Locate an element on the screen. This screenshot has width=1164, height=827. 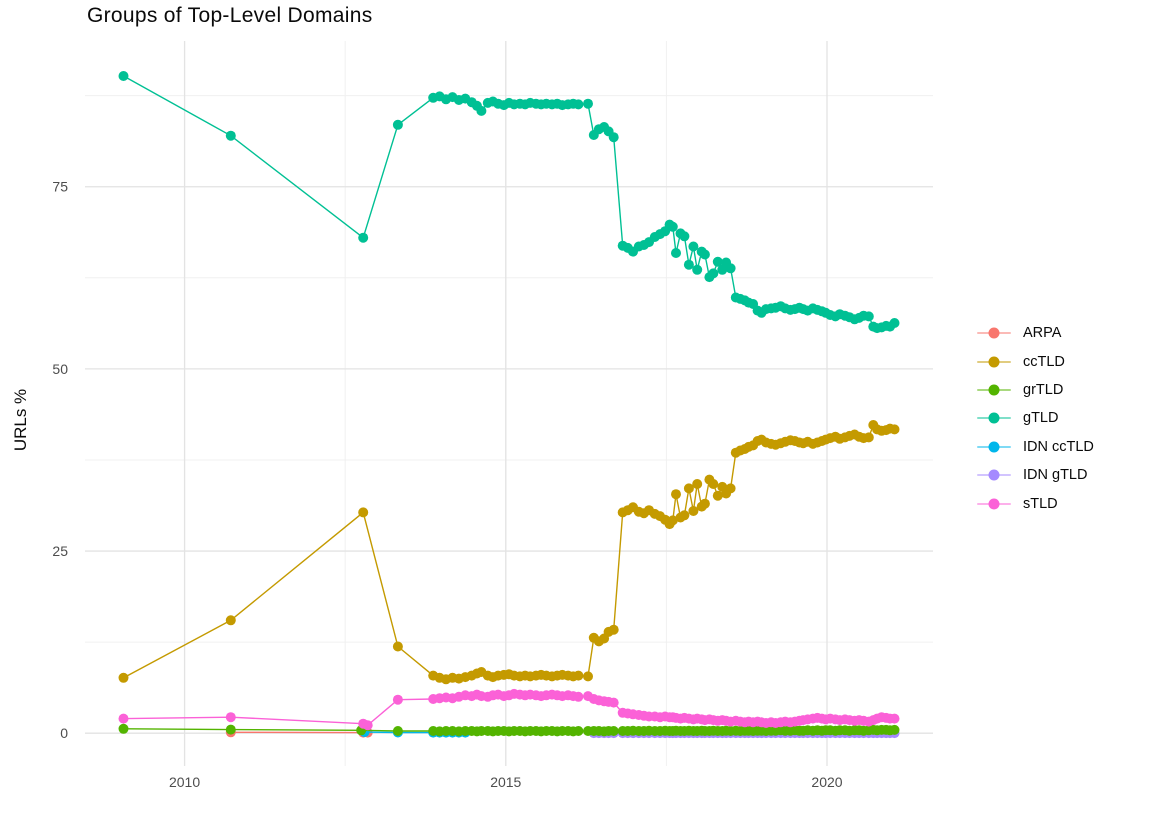
y-tick-label: 50 is located at coordinates (60, 369).